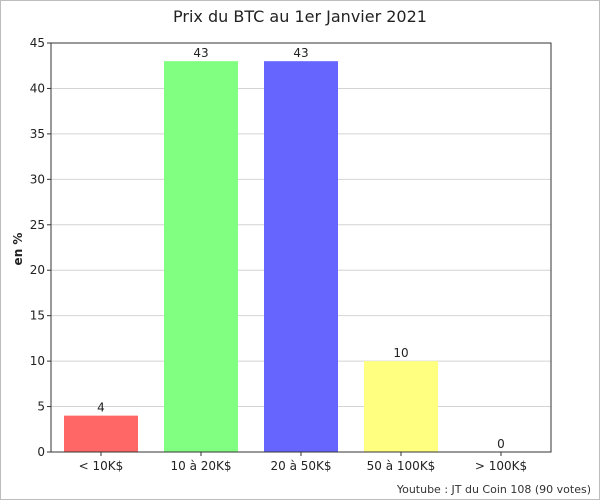 This screenshot has height=500, width=600. I want to click on chart-title: Prix du BTC au 1er Janvier 2021, so click(300, 16).